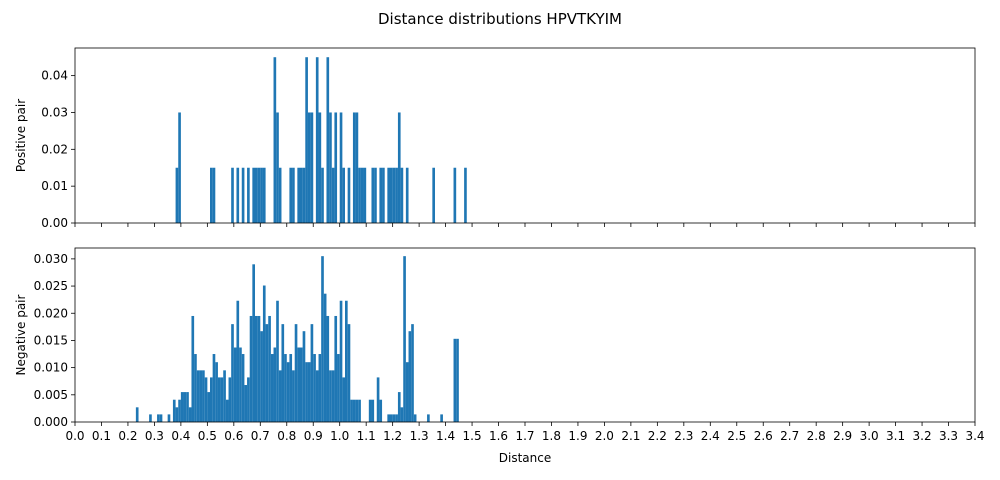 This screenshot has width=1000, height=480. Describe the element at coordinates (180, 436) in the screenshot. I see `xtick-label-4: 0.4` at that location.